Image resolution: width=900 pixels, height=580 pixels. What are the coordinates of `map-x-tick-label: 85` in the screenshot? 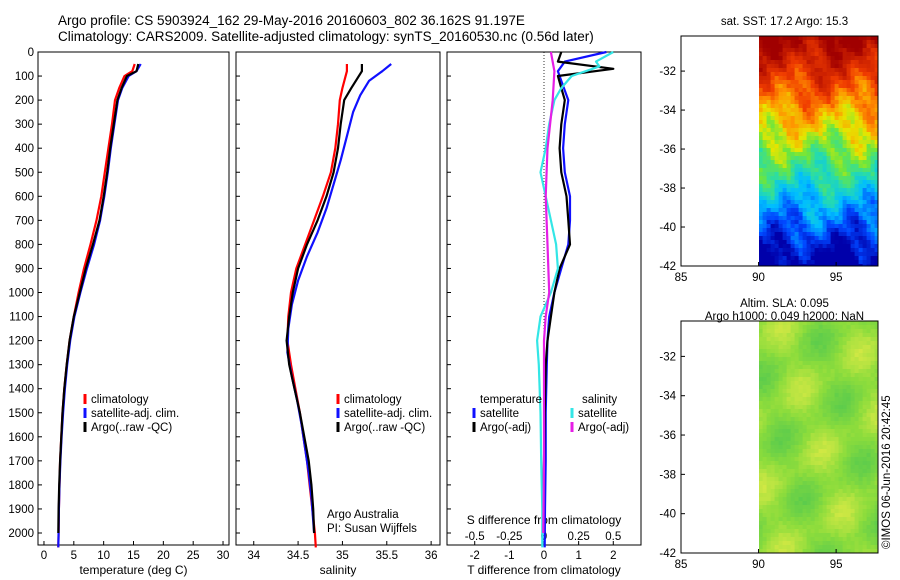 It's located at (681, 565).